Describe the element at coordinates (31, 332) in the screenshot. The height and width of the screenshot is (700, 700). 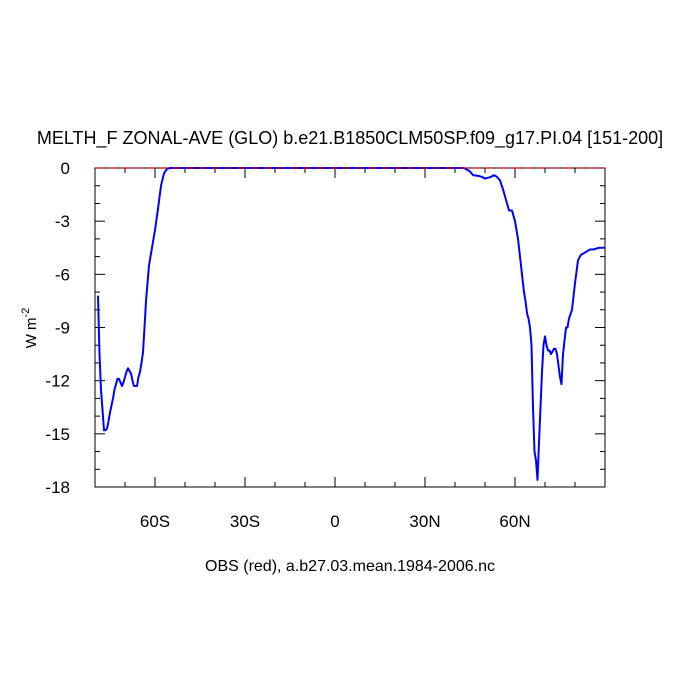
I see `y-axis-label-main: W m` at that location.